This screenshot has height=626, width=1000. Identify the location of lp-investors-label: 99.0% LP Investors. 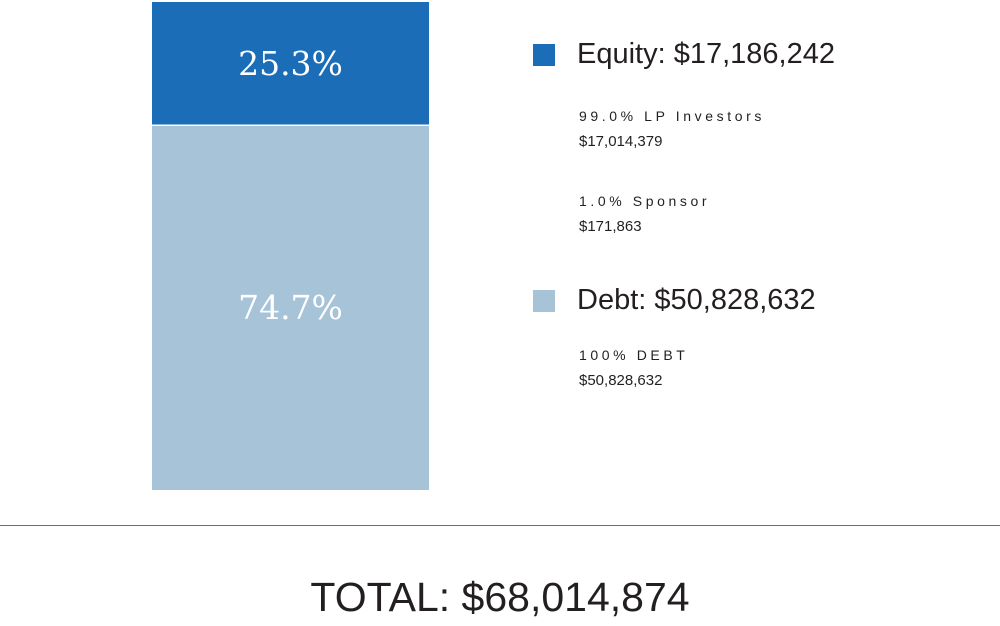
(672, 116).